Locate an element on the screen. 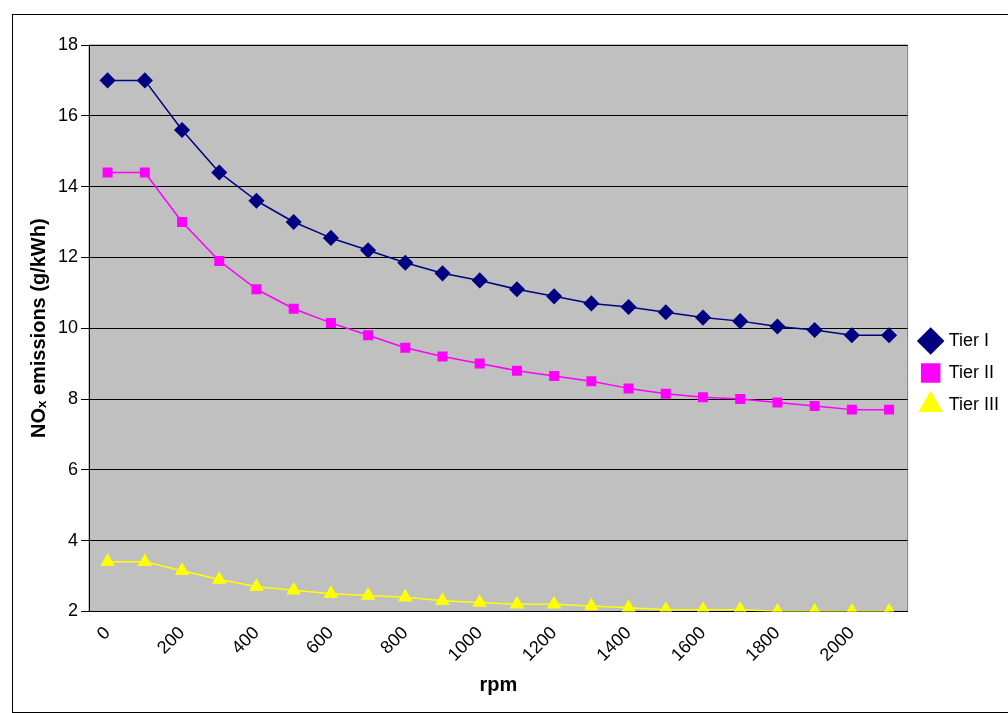 This screenshot has width=1008, height=713. x-tick-label: 400 is located at coordinates (245, 640).